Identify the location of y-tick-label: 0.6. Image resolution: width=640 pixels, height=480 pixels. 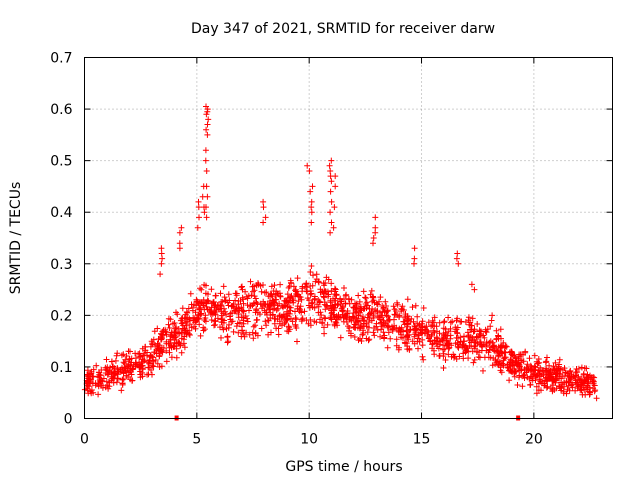
(61, 110).